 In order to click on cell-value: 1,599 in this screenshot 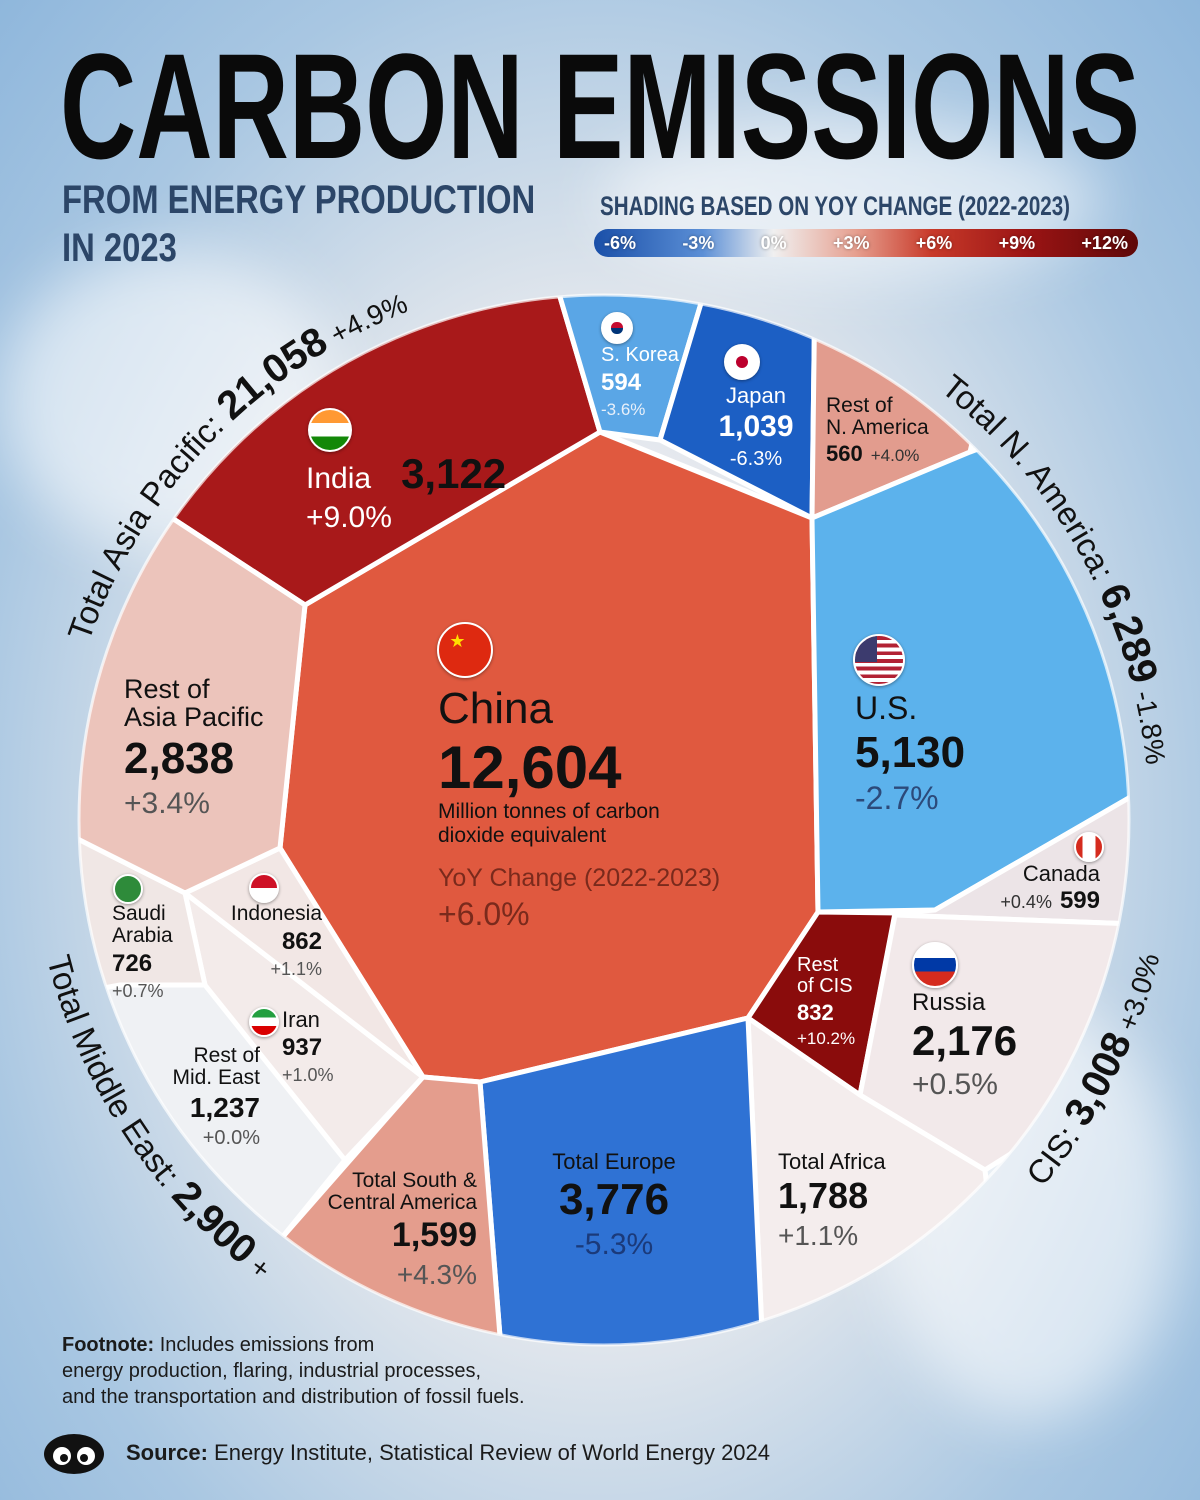, I will do `click(434, 1235)`.